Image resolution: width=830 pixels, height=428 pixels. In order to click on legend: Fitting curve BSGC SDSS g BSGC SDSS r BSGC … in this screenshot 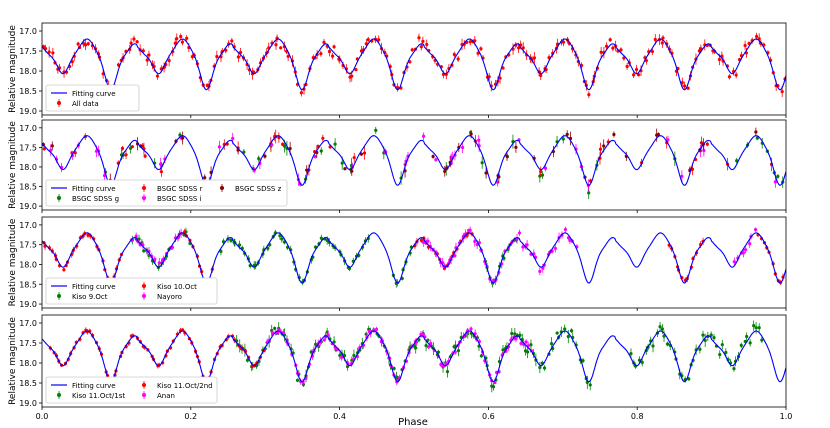, I will do `click(166, 193)`.